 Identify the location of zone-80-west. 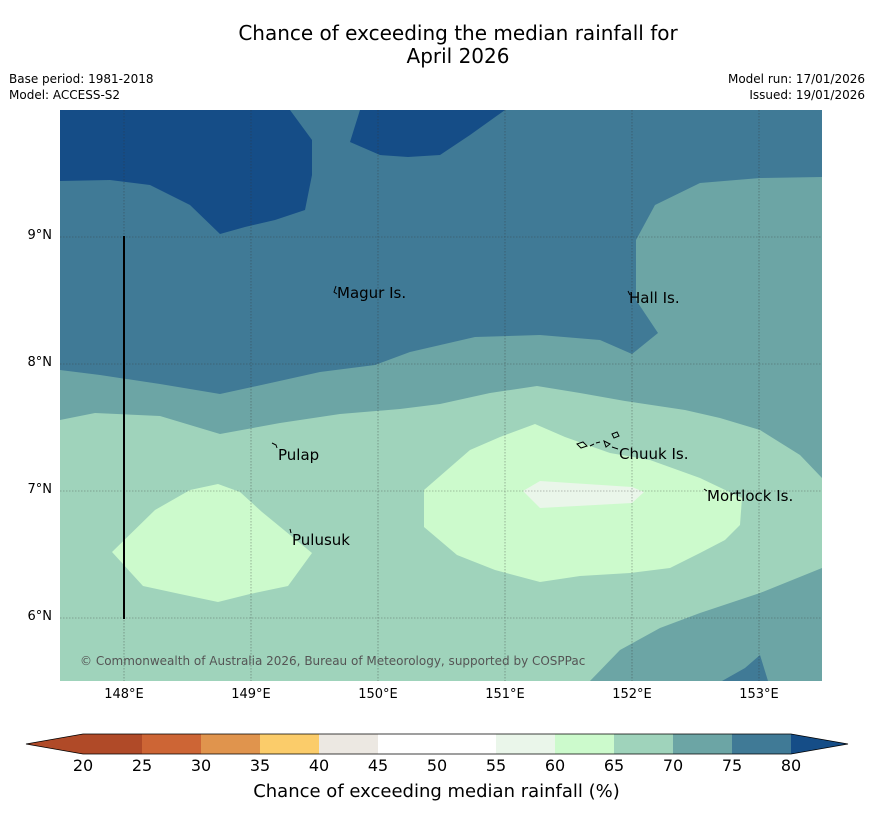
(186, 172).